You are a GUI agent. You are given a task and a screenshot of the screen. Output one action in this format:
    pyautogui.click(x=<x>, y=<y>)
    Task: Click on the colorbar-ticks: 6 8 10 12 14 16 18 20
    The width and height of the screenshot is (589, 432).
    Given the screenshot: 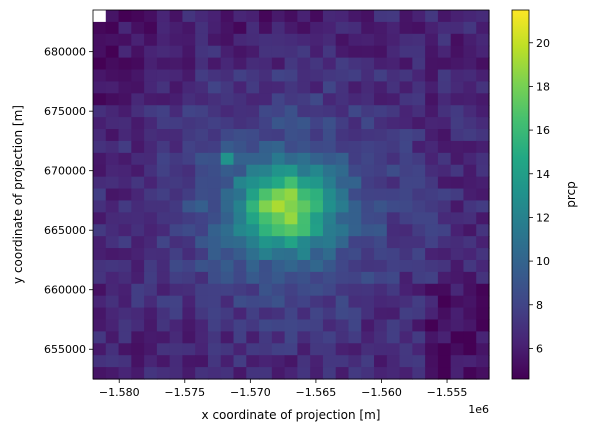 What is the action you would take?
    pyautogui.click(x=539, y=196)
    